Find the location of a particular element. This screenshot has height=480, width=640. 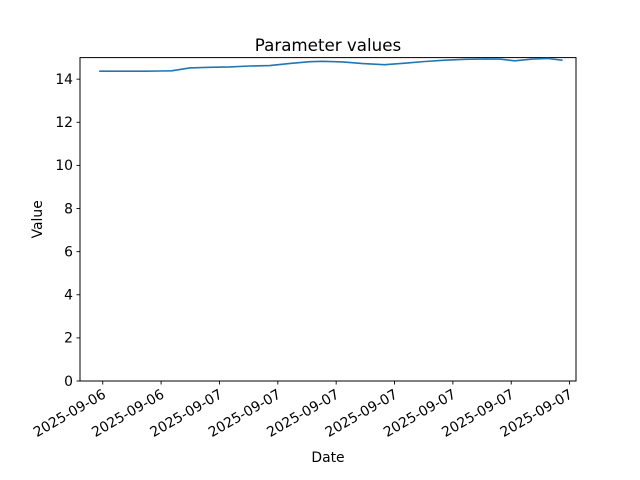

chart-title: Parameter values is located at coordinates (328, 45).